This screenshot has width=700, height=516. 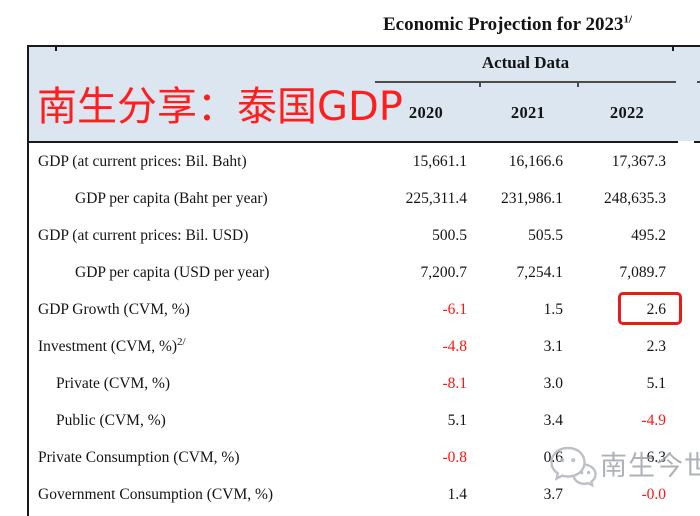 What do you see at coordinates (363, 46) in the screenshot?
I see `table-top-border` at bounding box center [363, 46].